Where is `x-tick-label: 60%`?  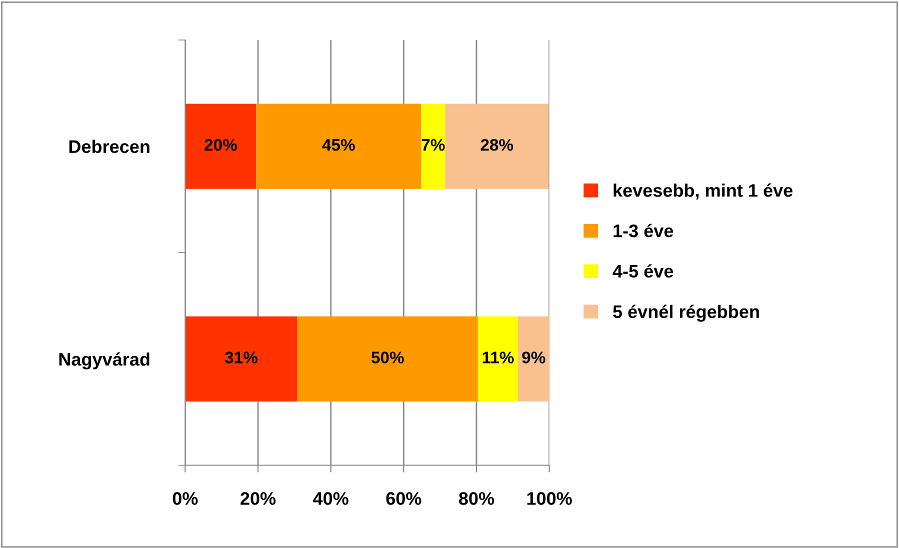 x-tick-label: 60% is located at coordinates (404, 498).